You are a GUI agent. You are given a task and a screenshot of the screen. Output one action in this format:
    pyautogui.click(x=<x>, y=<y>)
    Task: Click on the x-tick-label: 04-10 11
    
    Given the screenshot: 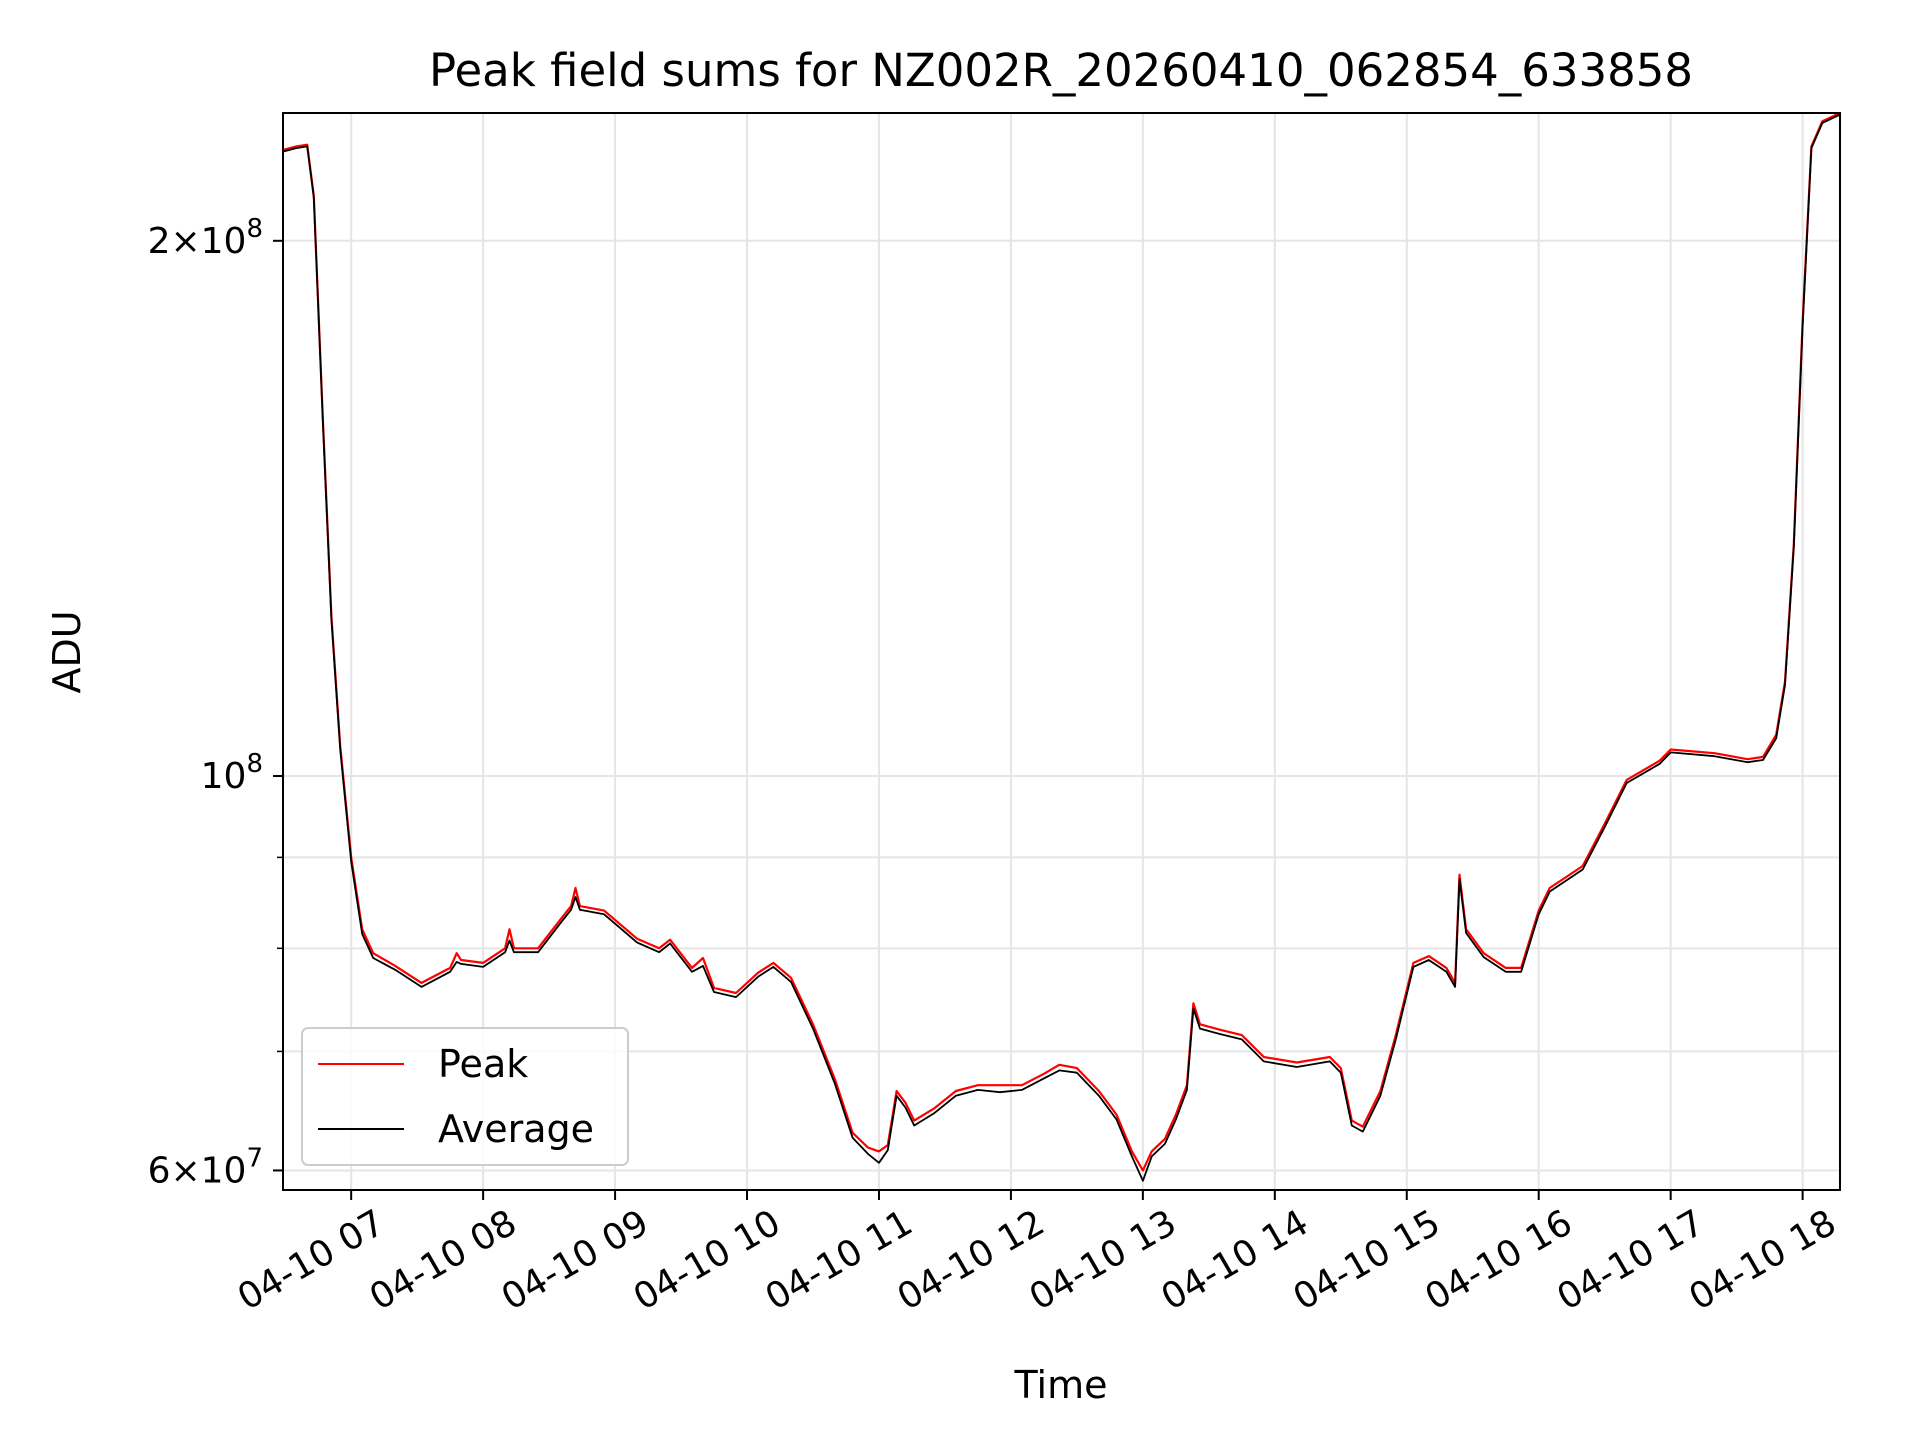 What is the action you would take?
    pyautogui.click(x=839, y=1260)
    